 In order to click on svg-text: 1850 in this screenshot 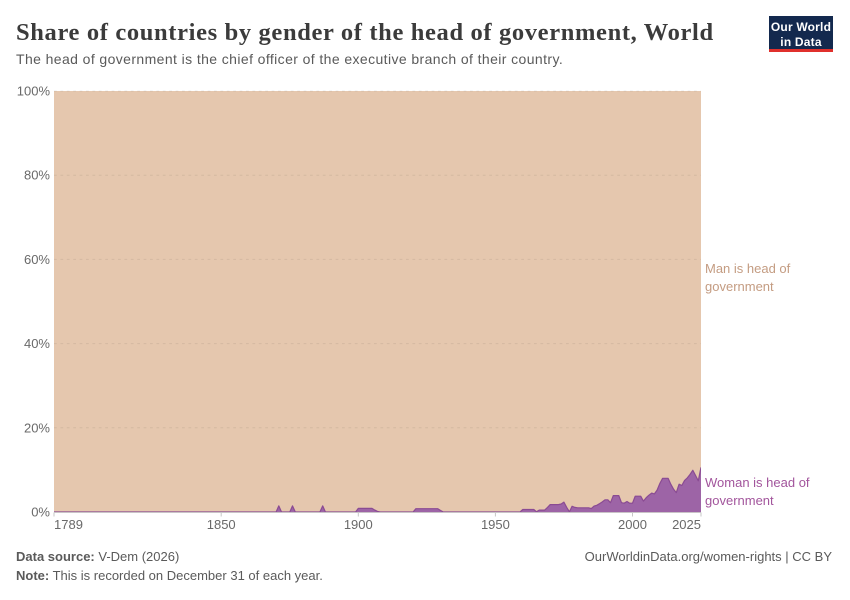, I will do `click(221, 524)`.